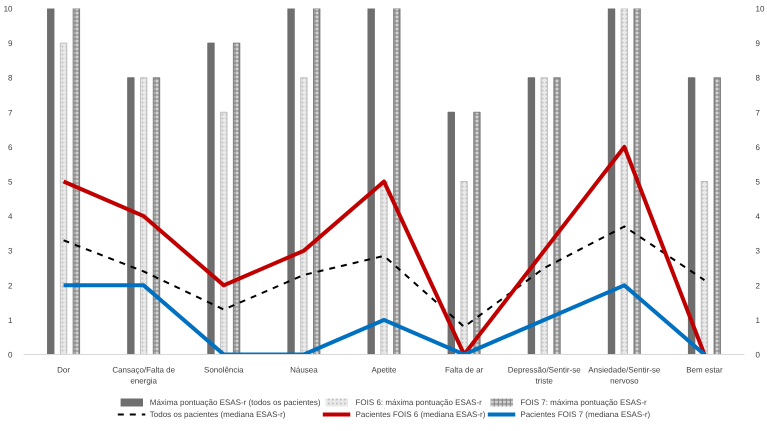 This screenshot has height=431, width=767. Describe the element at coordinates (385, 370) in the screenshot. I see `x-tick-label: Apetite` at that location.